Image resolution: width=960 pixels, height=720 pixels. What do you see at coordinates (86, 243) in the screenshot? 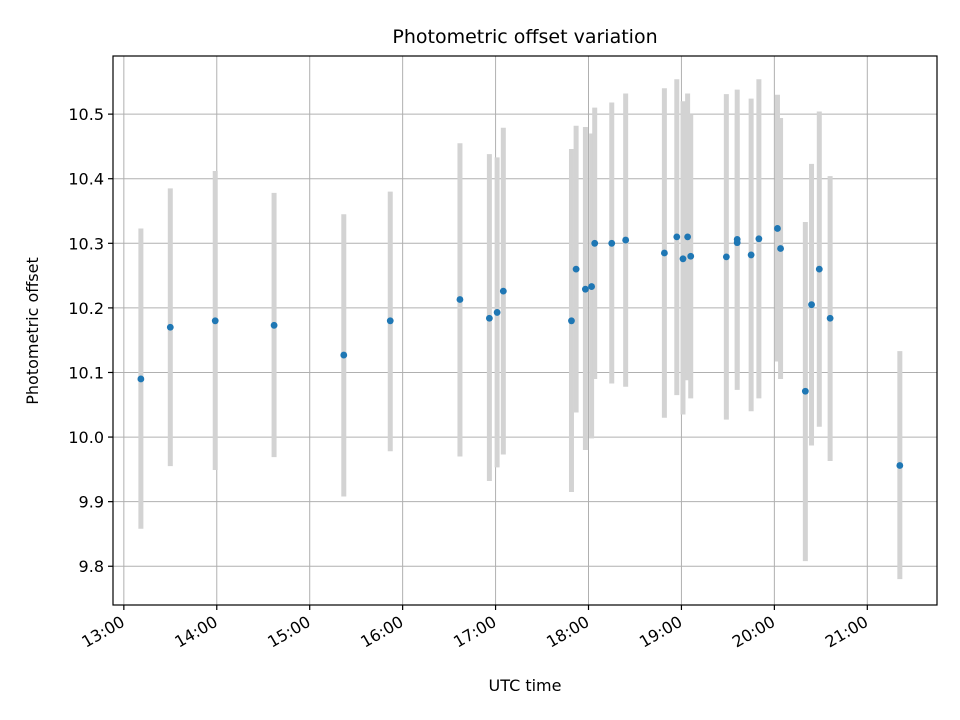
I see `y-tick-label: 10.3` at bounding box center [86, 243].